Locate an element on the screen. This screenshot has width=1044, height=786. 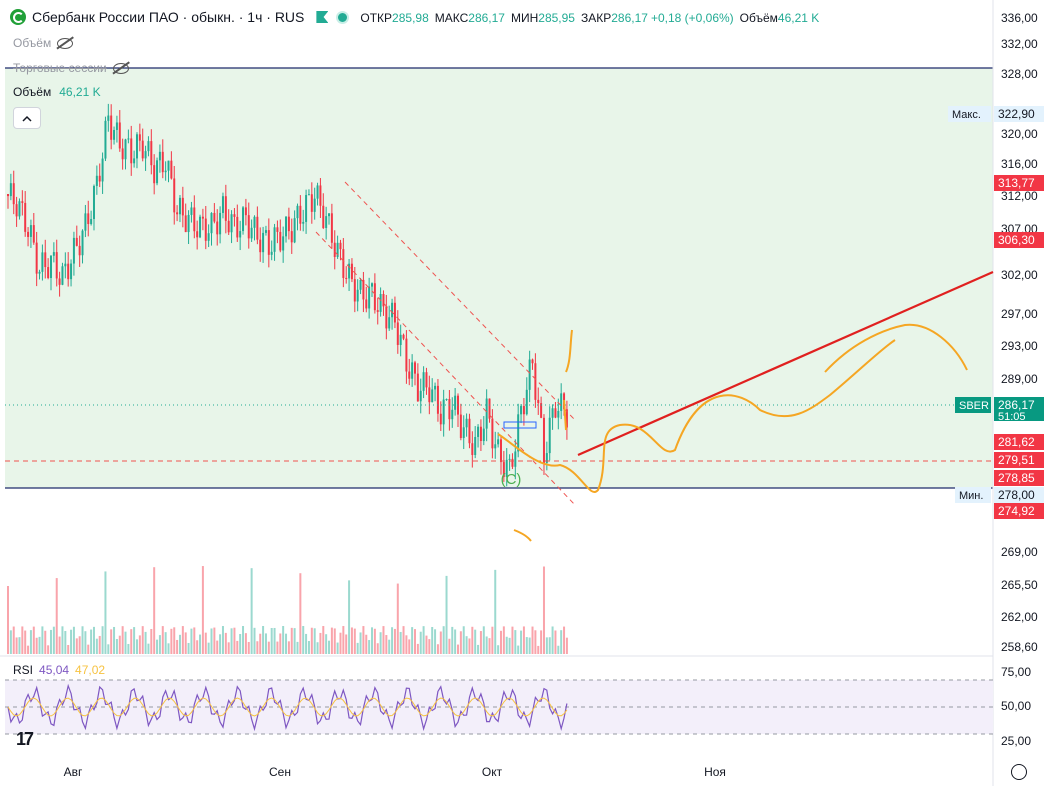
chevron-up-icon is located at coordinates (27, 118).